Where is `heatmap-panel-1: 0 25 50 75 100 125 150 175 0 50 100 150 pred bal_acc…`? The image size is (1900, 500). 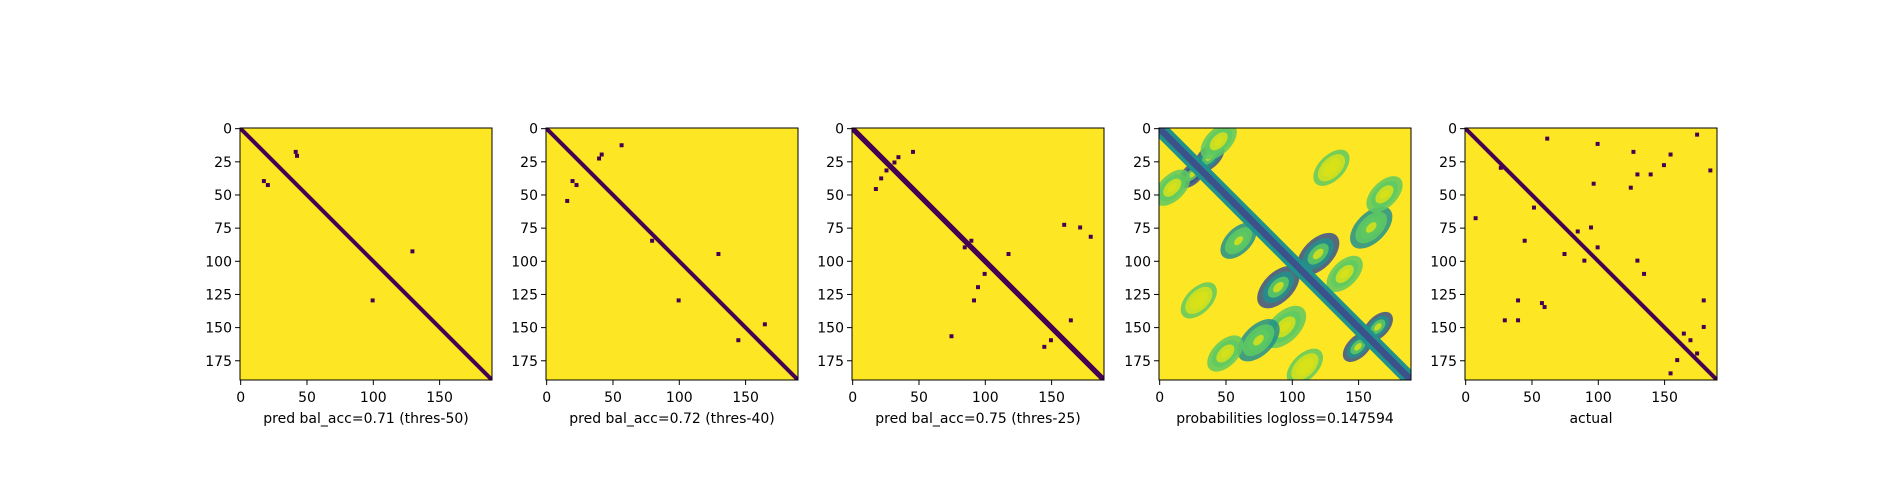
heatmap-panel-1: 0 25 50 75 100 125 150 175 0 50 100 150 pred bal_acc… is located at coordinates (349, 274).